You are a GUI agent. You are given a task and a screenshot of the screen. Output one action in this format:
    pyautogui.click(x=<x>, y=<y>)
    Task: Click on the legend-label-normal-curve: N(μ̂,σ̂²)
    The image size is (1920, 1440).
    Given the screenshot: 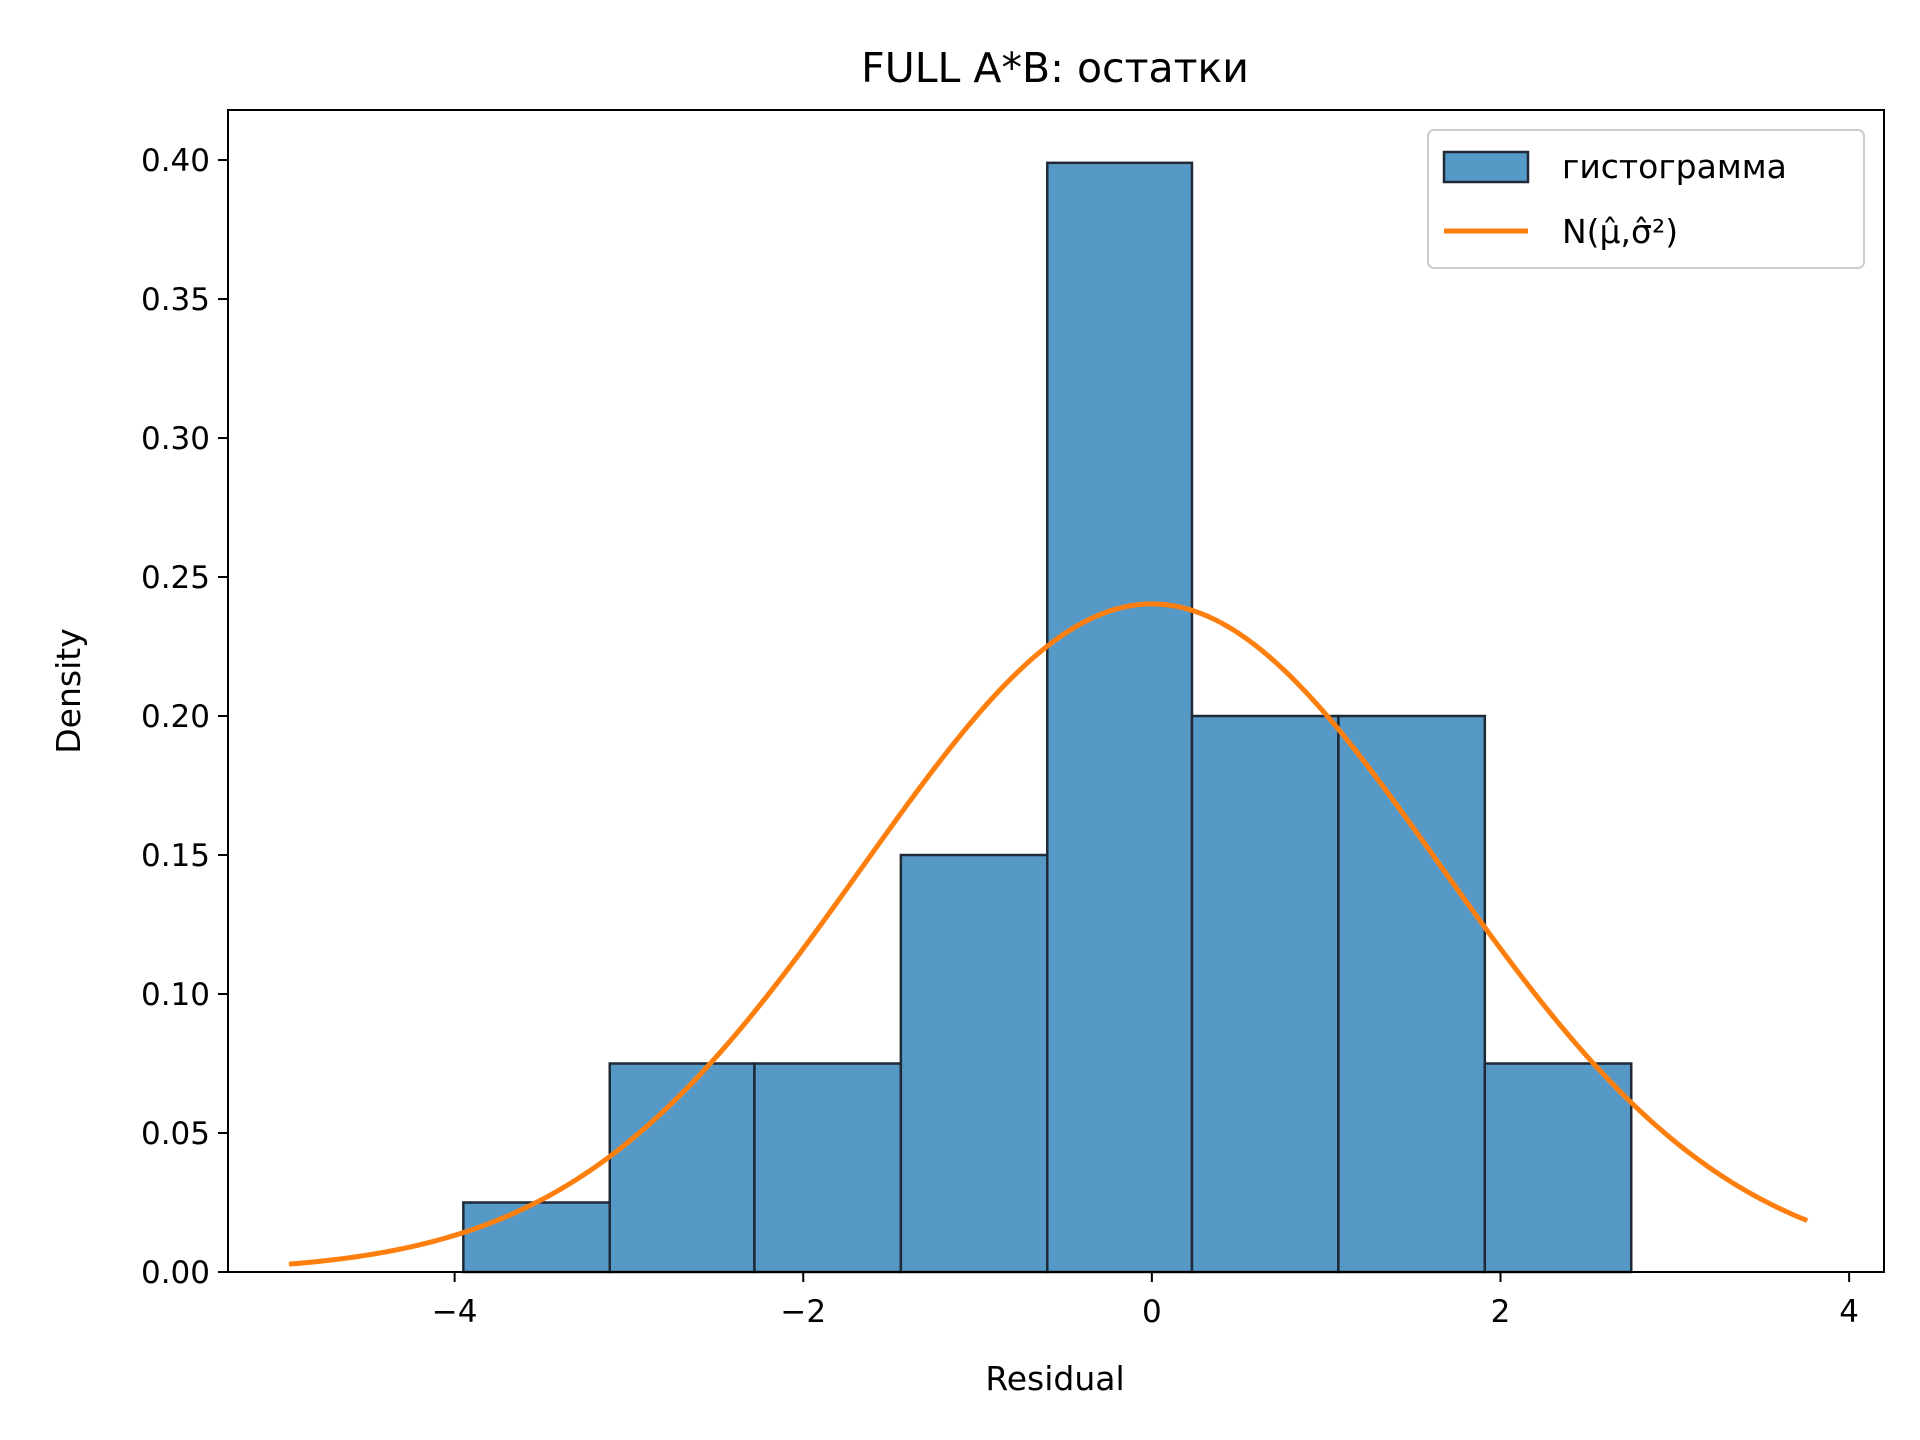 What is the action you would take?
    pyautogui.click(x=1620, y=231)
    